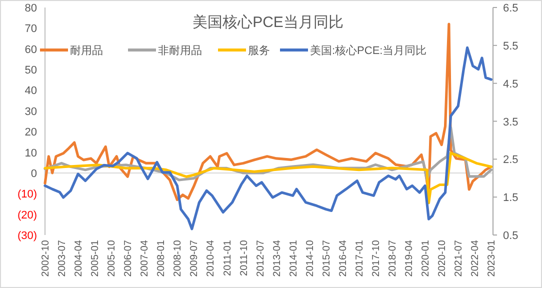 This screenshot has width=542, height=288. What do you see at coordinates (27, 236) in the screenshot?
I see `y-tick-label: (30)` at bounding box center [27, 236].